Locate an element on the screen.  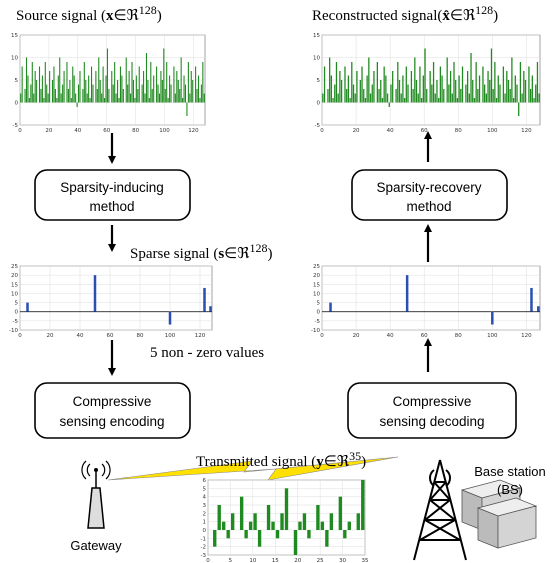
wireless-link is located at coordinates (253, 468).